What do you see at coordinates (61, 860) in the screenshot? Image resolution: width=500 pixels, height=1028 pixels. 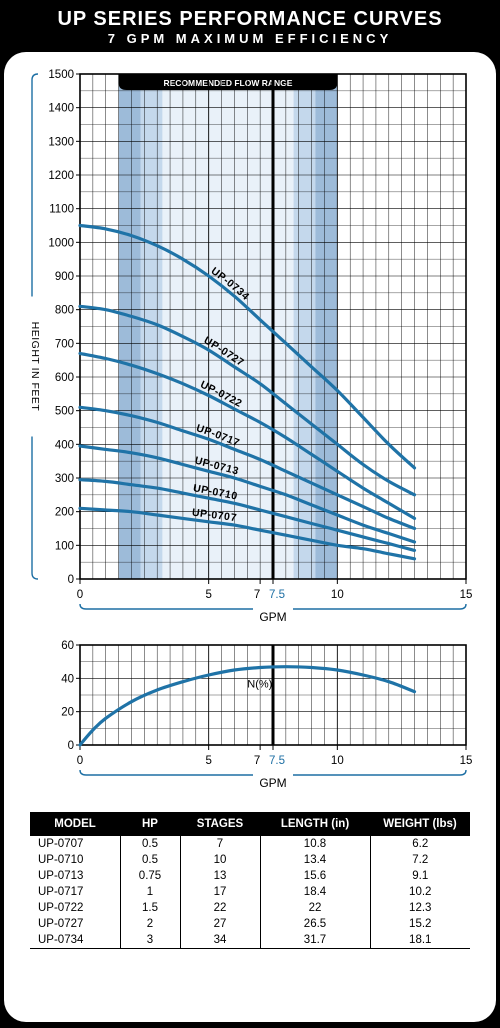 I see `table-cell: UP-0710` at bounding box center [61, 860].